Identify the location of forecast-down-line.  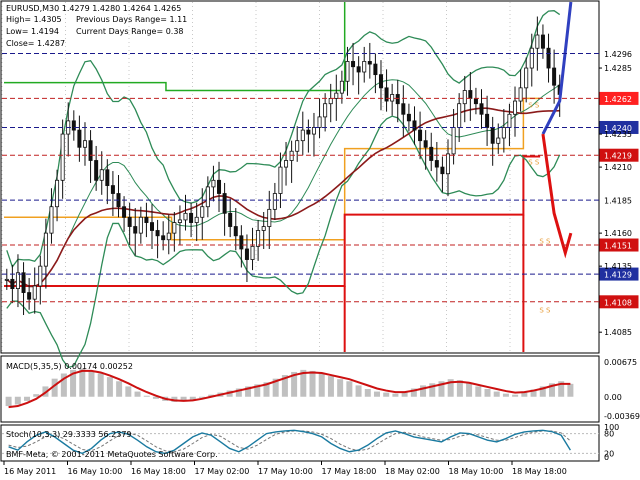
(557, 196).